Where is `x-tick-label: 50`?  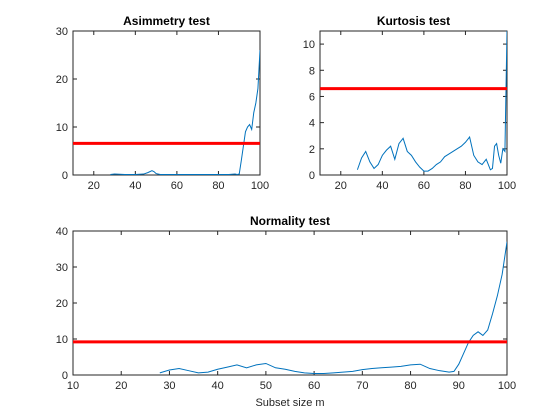
x-tick-label: 50 is located at coordinates (266, 386).